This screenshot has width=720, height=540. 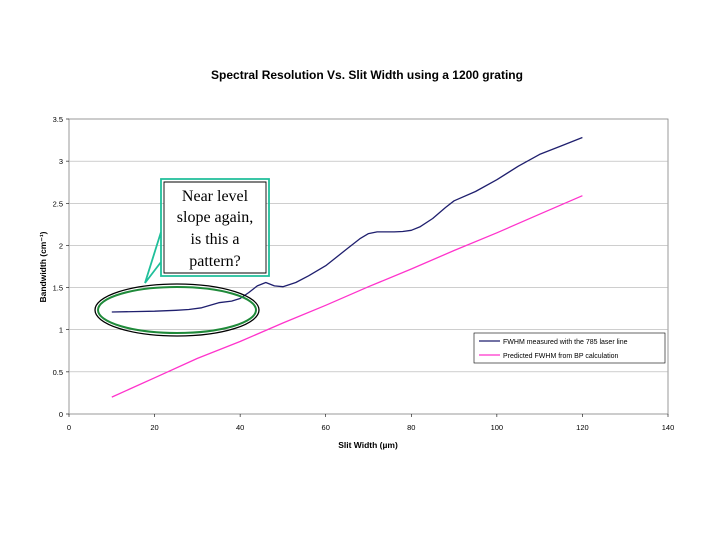 What do you see at coordinates (561, 356) in the screenshot?
I see `legend-label-predicted: Predicted FWHM from BP calculation` at bounding box center [561, 356].